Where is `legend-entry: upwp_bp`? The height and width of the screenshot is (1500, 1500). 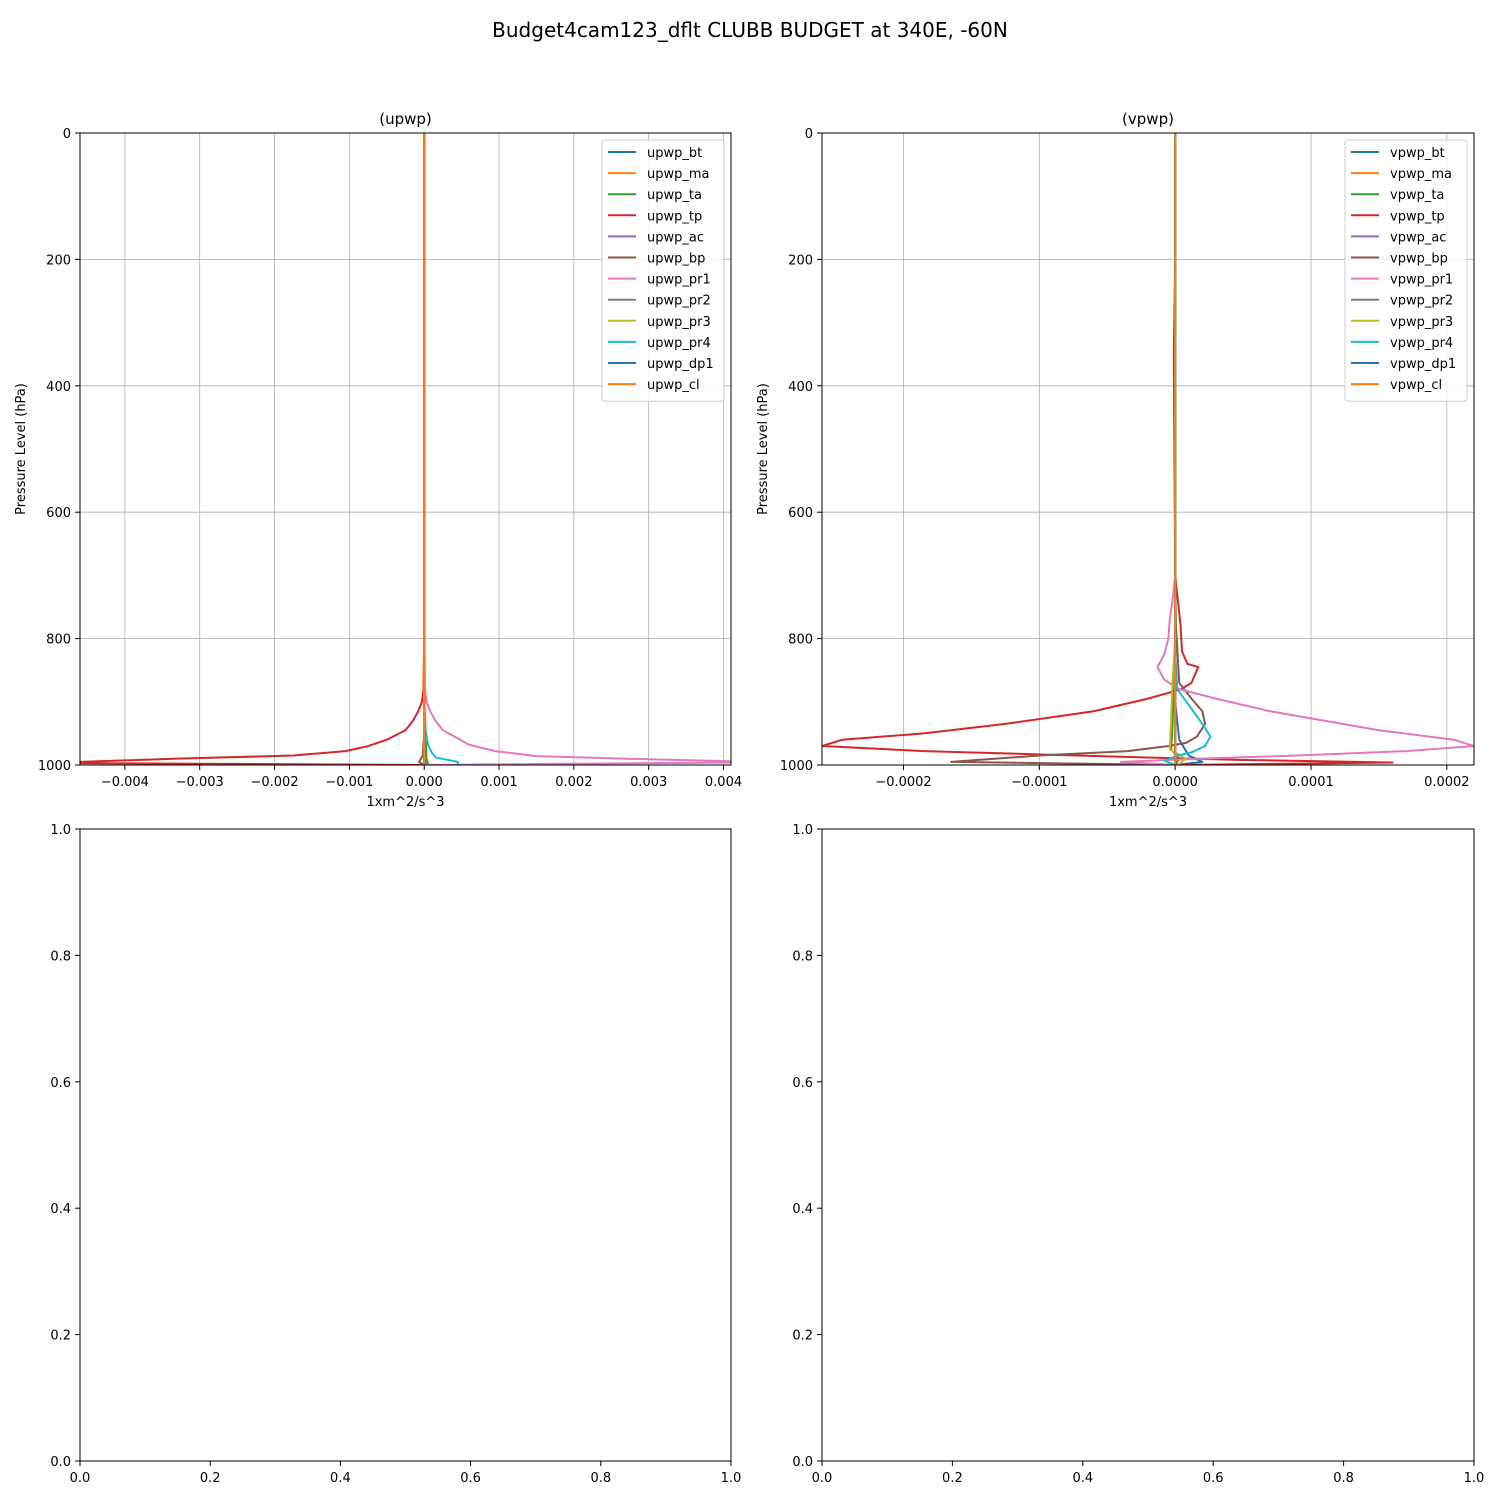 legend-entry: upwp_bp is located at coordinates (676, 259).